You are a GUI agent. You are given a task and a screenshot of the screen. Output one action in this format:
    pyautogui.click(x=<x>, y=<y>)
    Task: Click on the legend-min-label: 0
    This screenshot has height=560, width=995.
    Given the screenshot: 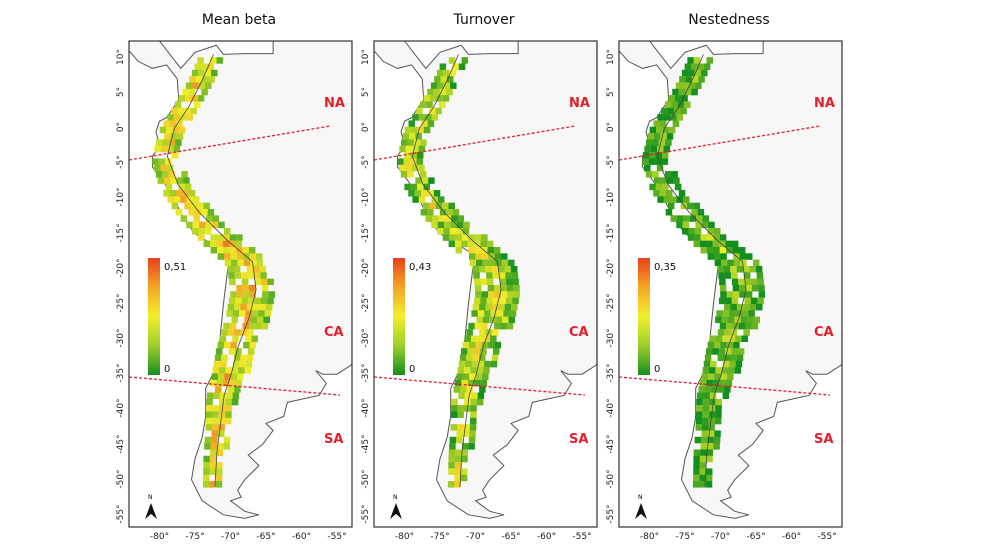 What is the action you would take?
    pyautogui.click(x=167, y=369)
    